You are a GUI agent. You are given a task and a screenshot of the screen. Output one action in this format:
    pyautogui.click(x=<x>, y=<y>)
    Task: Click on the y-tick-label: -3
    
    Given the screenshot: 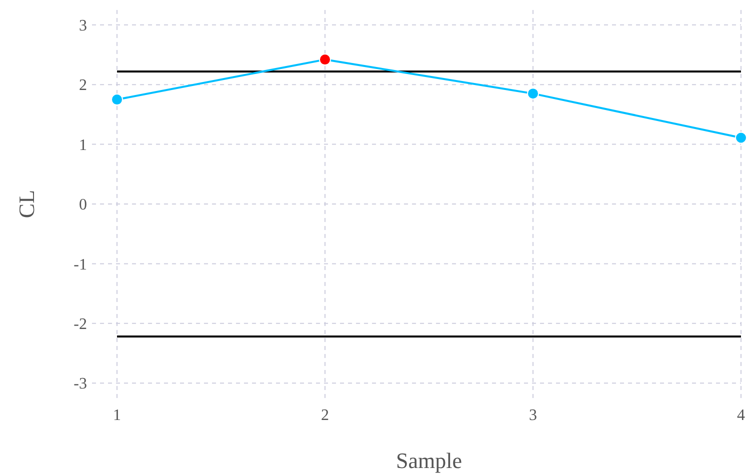 What is the action you would take?
    pyautogui.click(x=80, y=384)
    